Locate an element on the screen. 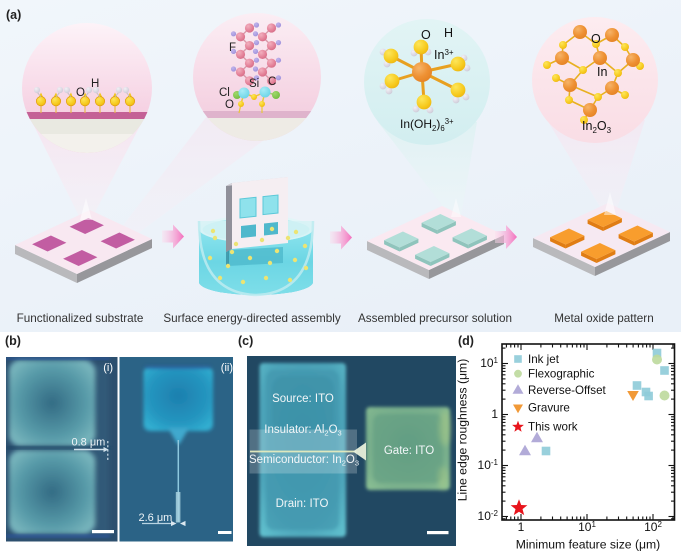 The height and width of the screenshot is (558, 681). svg-text: Functionalized substrate is located at coordinates (80, 318).